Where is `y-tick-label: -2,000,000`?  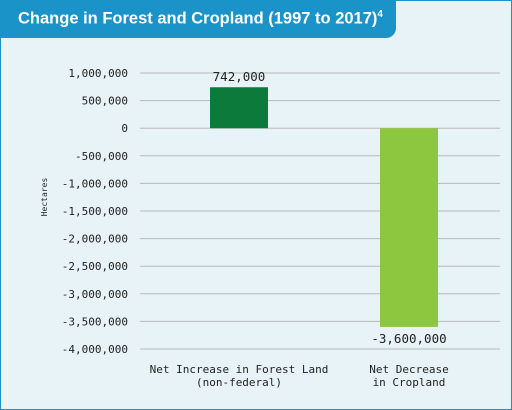
y-tick-label: -2,000,000 is located at coordinates (95, 239).